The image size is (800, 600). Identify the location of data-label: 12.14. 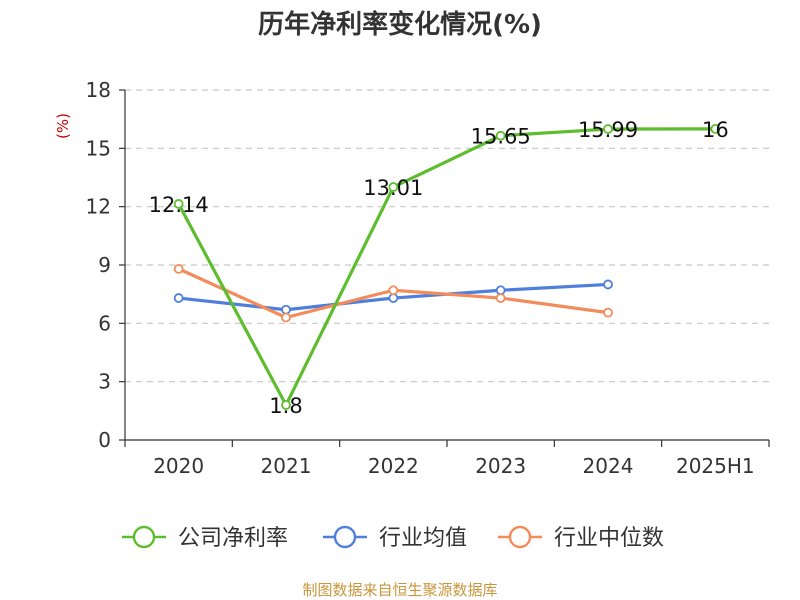
(179, 205).